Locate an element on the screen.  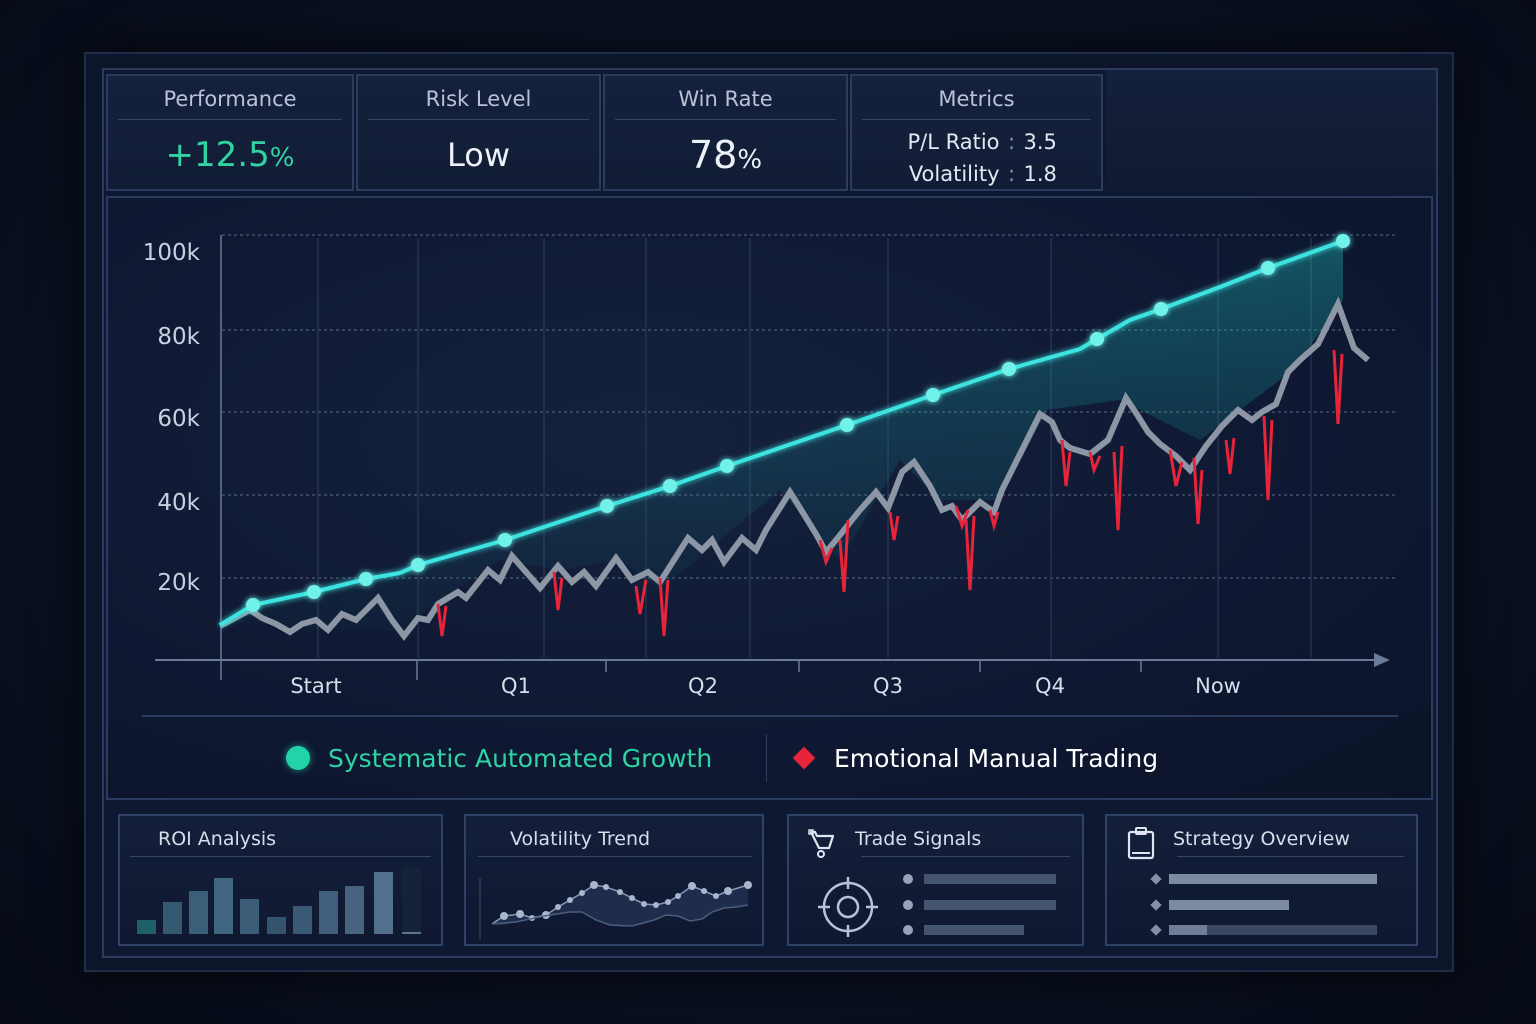
metric-volatility: Volatility : 1.8 is located at coordinates (982, 174).